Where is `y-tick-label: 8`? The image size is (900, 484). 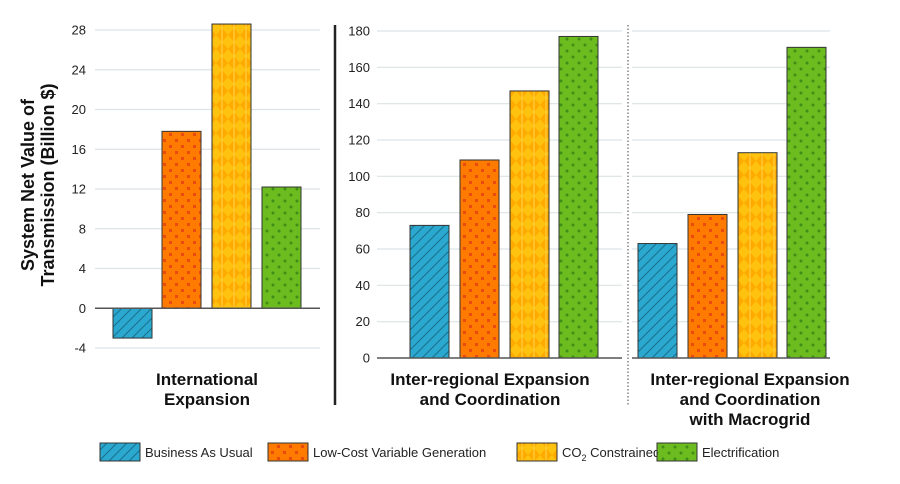 y-tick-label: 8 is located at coordinates (82, 228).